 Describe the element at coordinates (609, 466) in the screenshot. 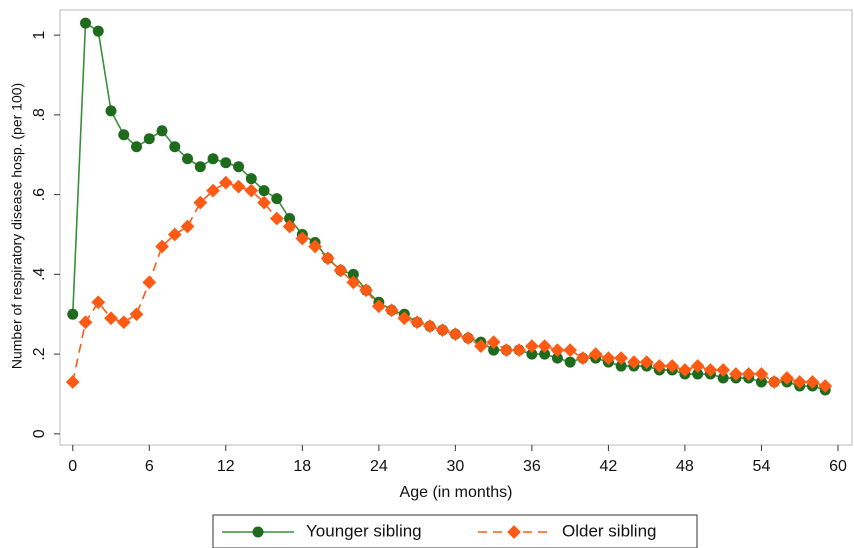

I see `x-tick-label: 42` at that location.